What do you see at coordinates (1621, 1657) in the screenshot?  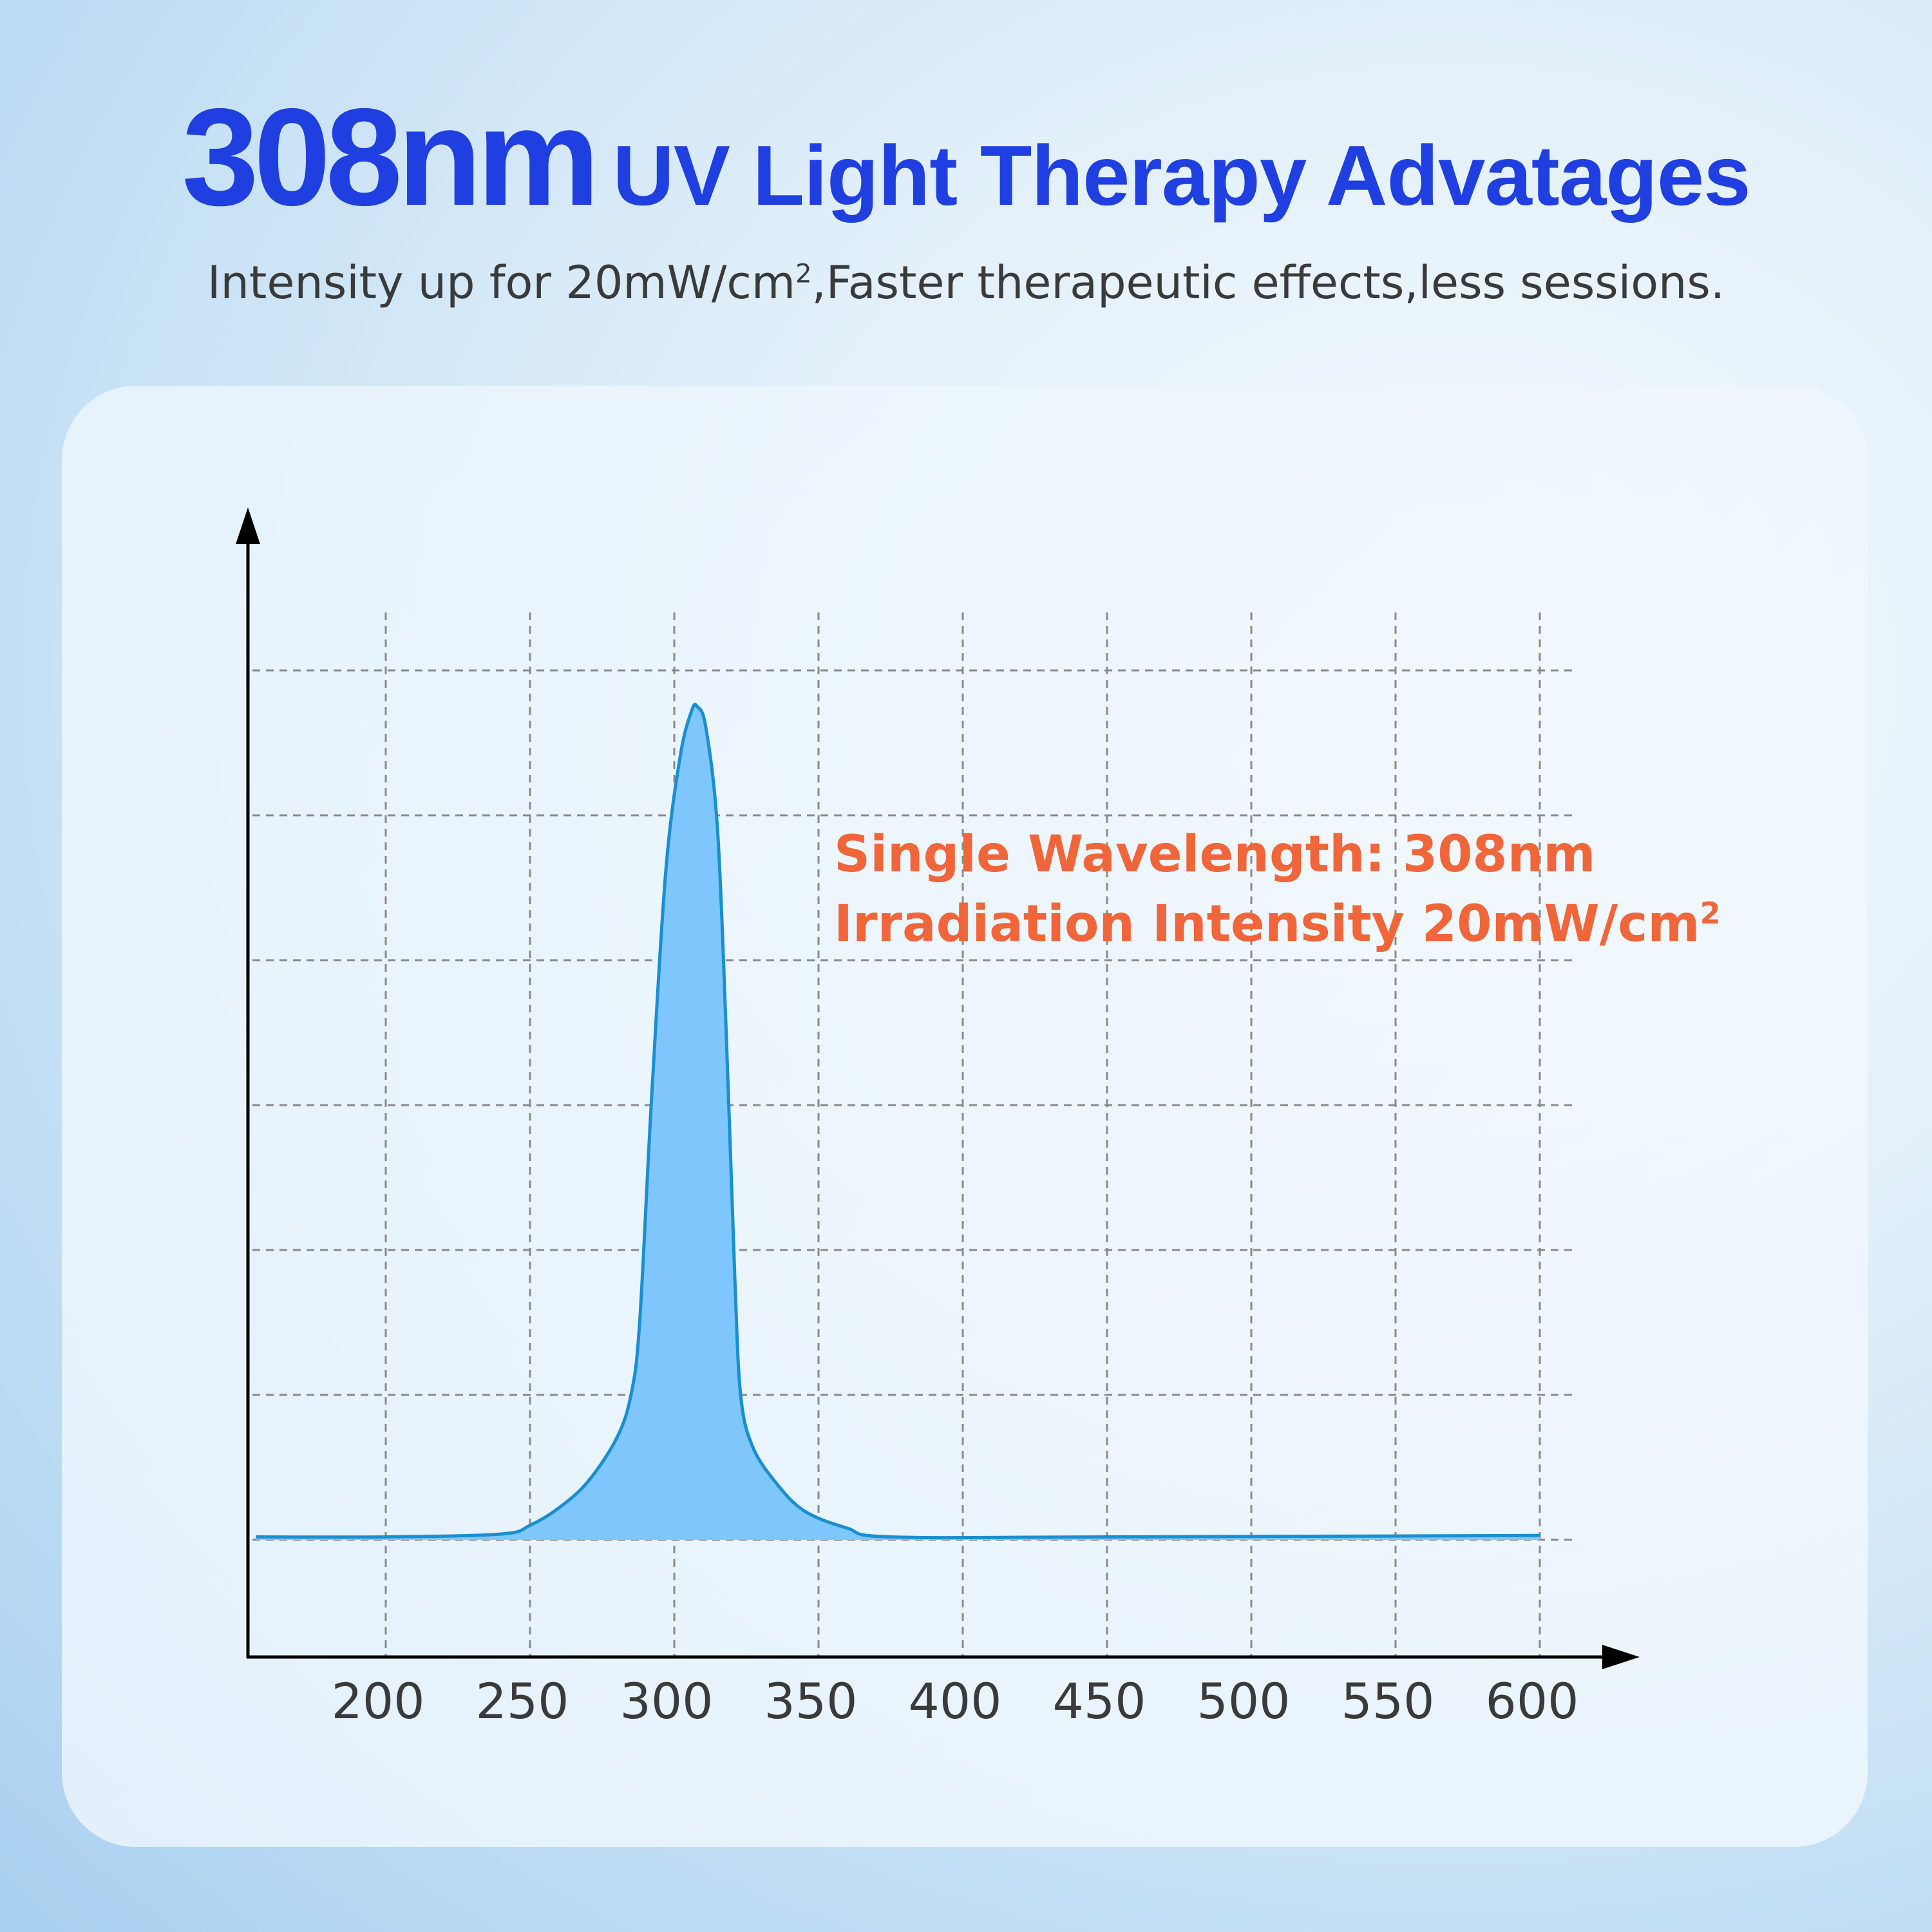 I see `x-axis-arrow-icon` at bounding box center [1621, 1657].